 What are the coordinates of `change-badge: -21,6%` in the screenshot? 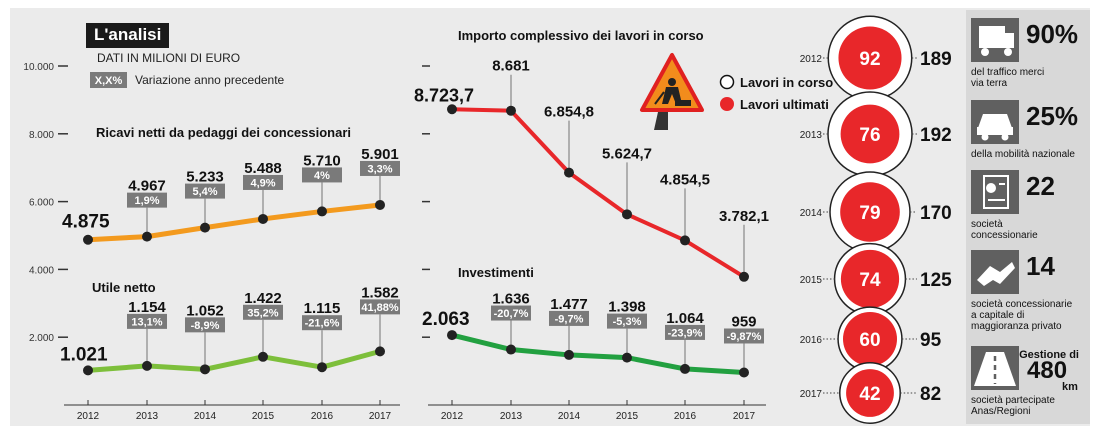 It's located at (322, 324).